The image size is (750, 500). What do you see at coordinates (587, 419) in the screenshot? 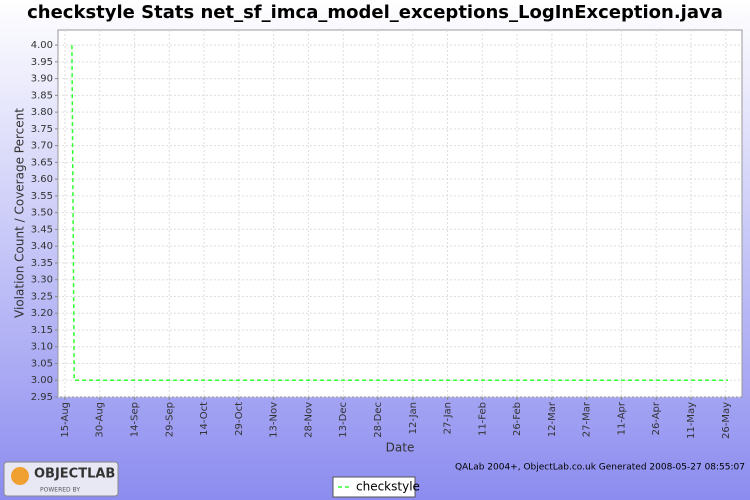
I see `x-tick-label: 27-Mar` at bounding box center [587, 419].